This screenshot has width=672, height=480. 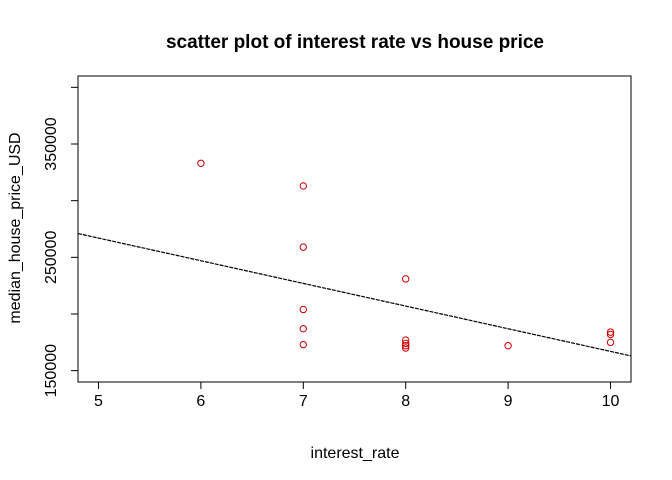 I want to click on x-axis-label: interest_rate, so click(x=355, y=453).